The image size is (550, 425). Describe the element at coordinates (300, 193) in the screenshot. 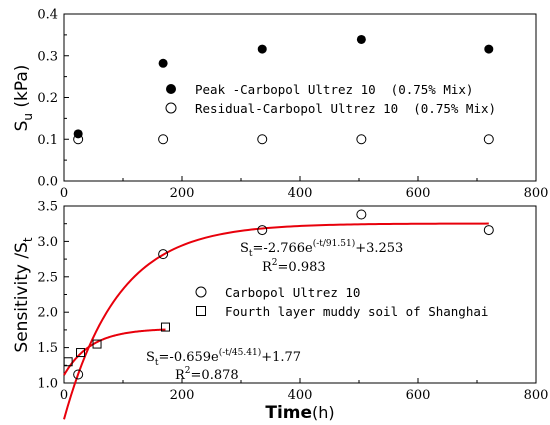

I see `top-x-tick-label: 400` at that location.